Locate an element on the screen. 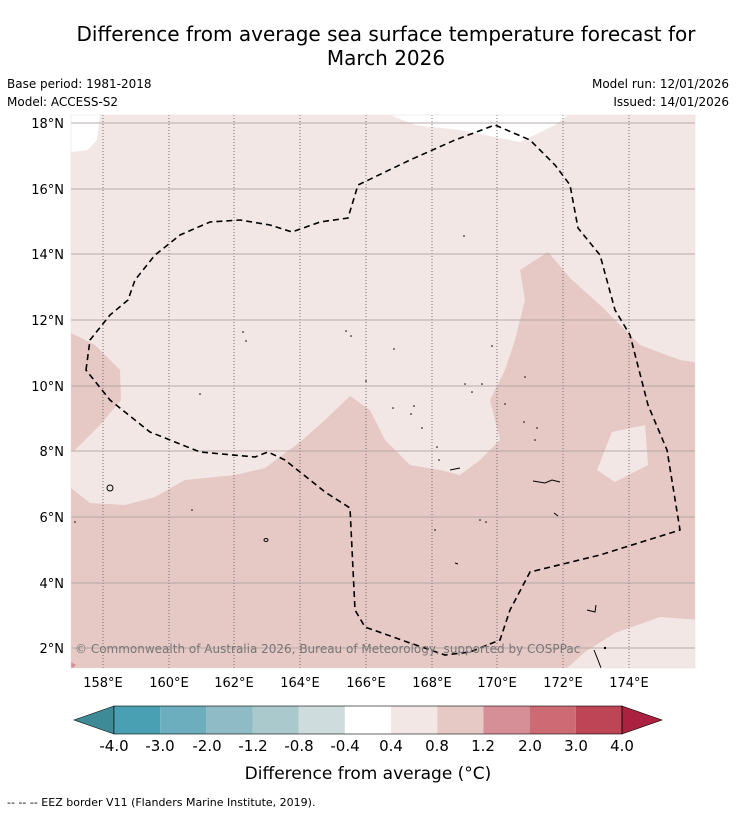 This screenshot has height=816, width=736. lon-label: 166°E is located at coordinates (366, 683).